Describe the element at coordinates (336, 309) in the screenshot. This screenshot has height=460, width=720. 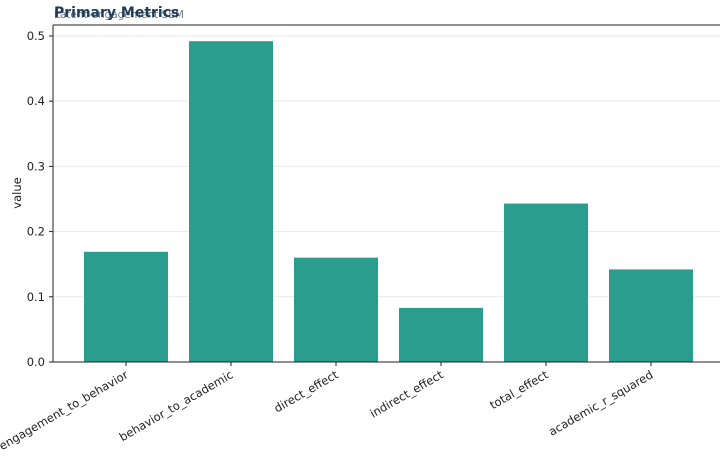
I see `bar-direct-effect` at that location.